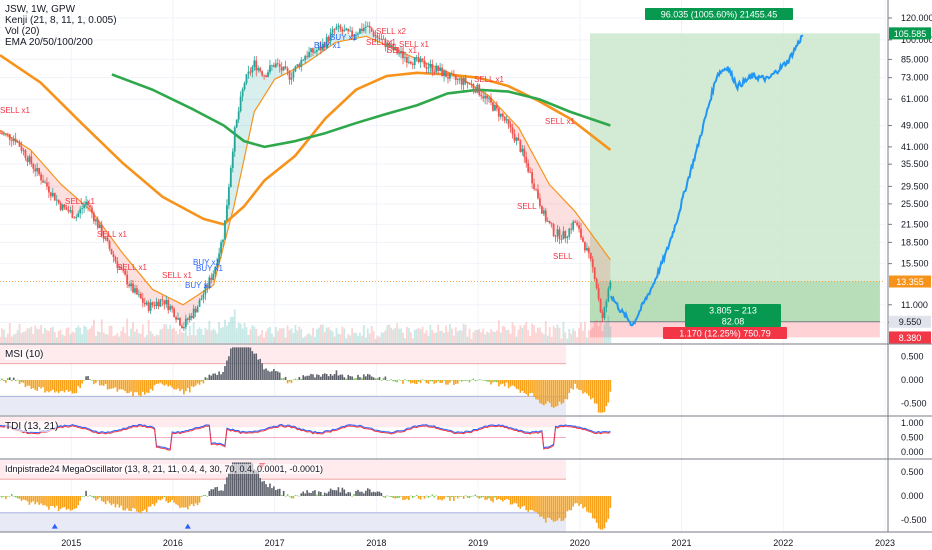 The image size is (932, 550). What do you see at coordinates (61, 20) in the screenshot?
I see `legend-kenji: Kenji (21, 8, 11, 1, 0.005)` at bounding box center [61, 20].